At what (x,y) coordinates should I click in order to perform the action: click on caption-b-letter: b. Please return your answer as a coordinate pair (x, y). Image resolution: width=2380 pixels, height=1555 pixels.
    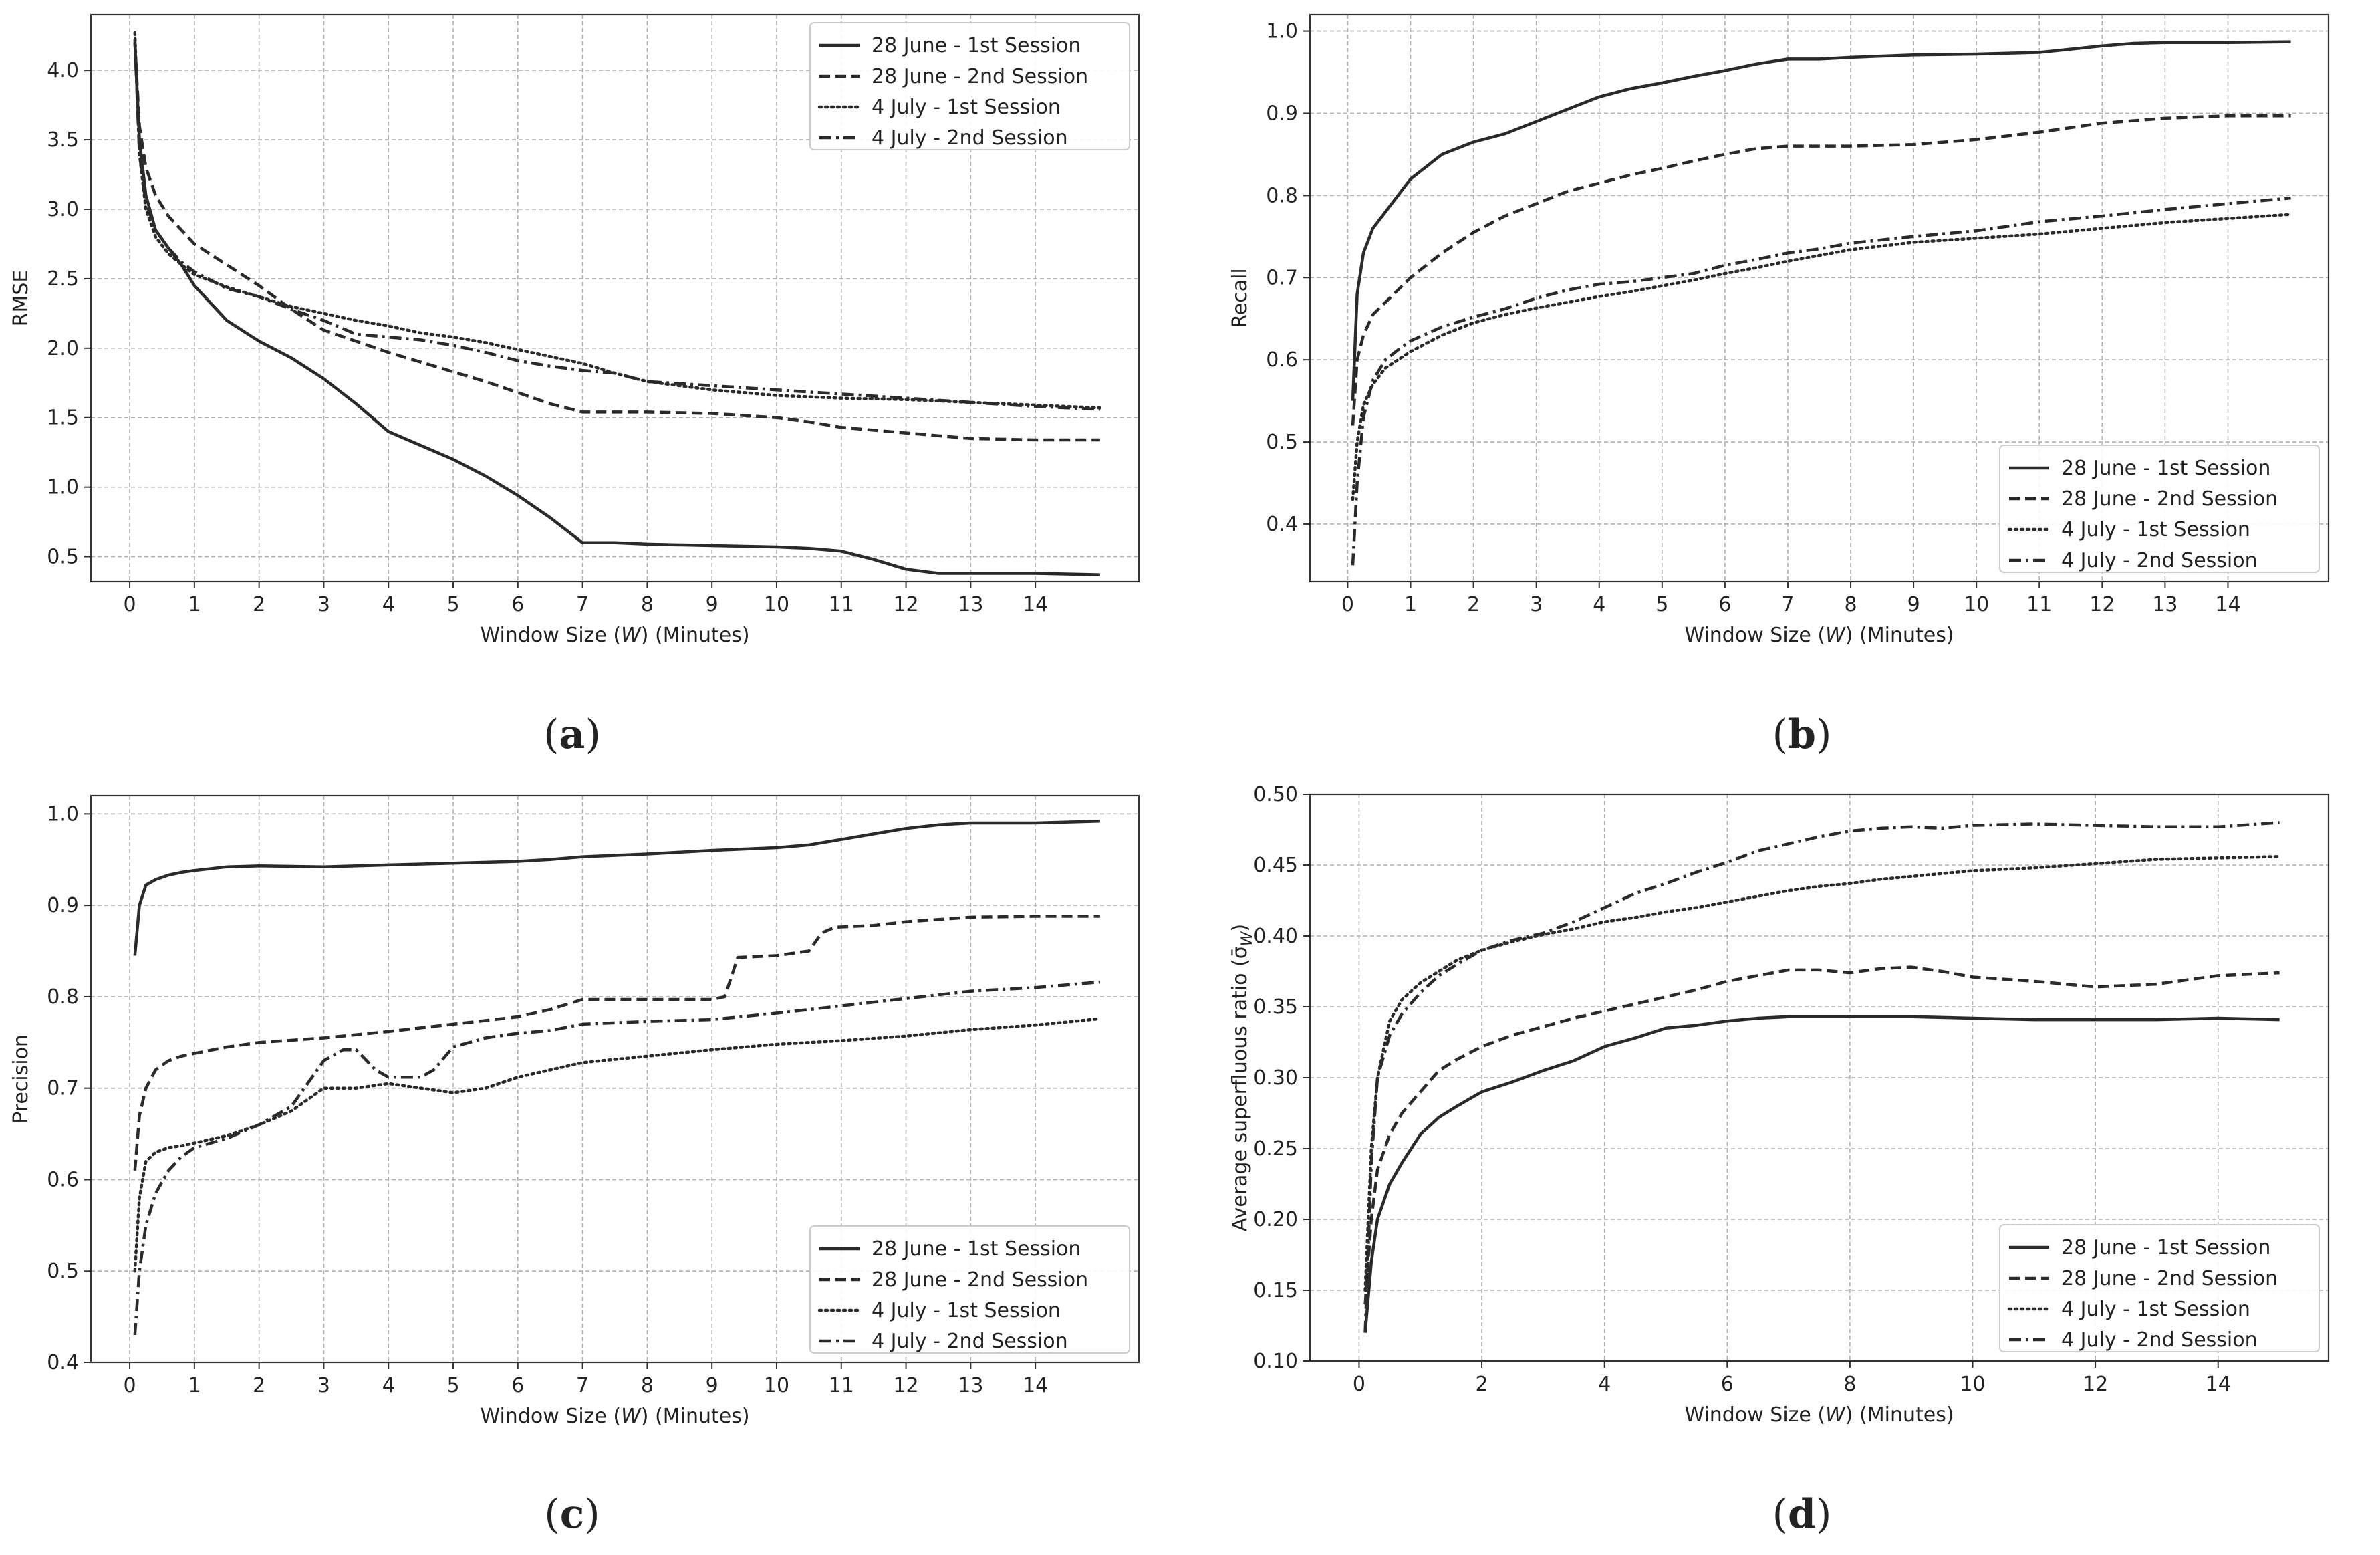
    Looking at the image, I should click on (1802, 735).